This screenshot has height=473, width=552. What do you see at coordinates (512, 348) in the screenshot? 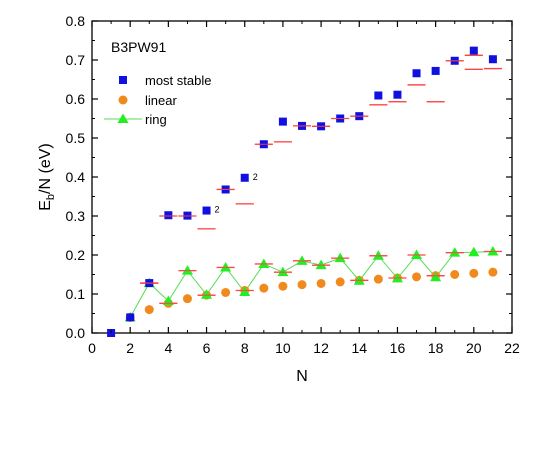
I see `x-tick-label: 22` at bounding box center [512, 348].